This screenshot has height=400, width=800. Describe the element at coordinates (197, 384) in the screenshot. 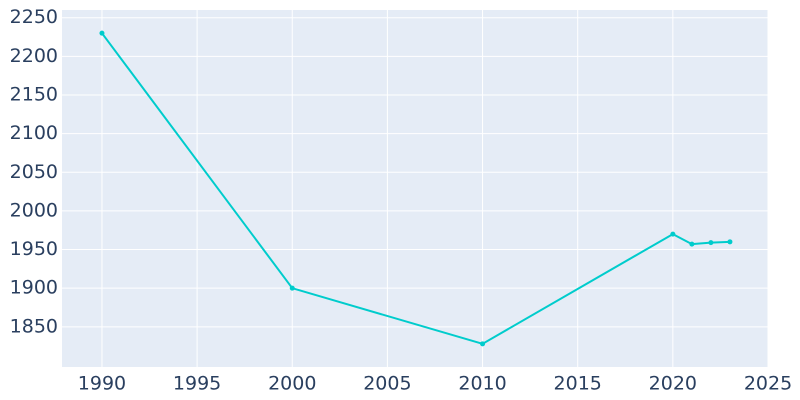

I see `x-tick-label: 1995` at that location.